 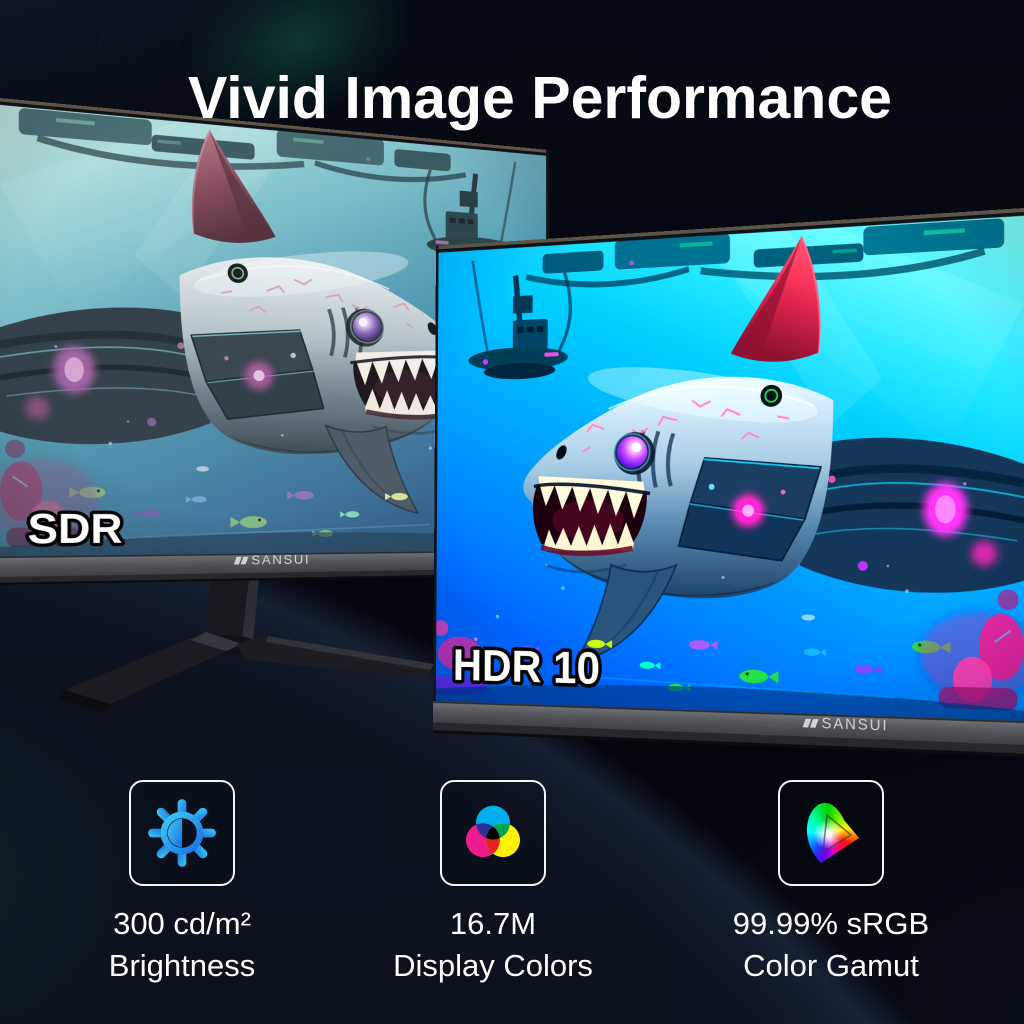 I want to click on color-gamut-icon, so click(x=831, y=833).